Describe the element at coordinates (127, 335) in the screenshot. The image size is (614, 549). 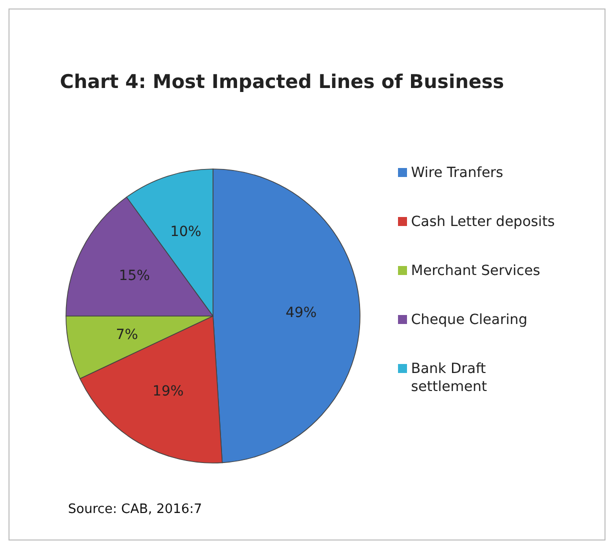
I see `data-label: 7%` at that location.